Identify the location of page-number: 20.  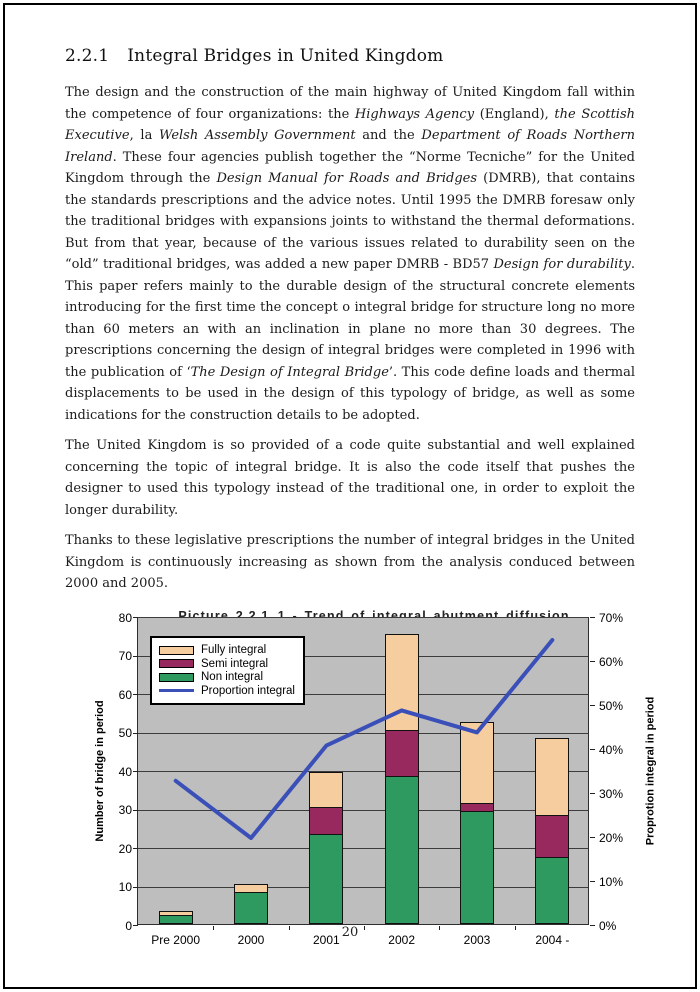
(350, 932).